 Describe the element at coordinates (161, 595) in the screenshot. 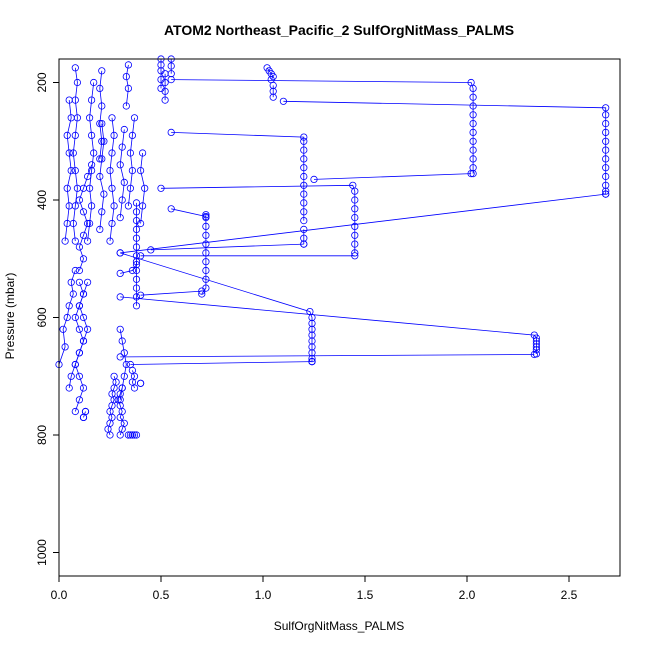

I see `x-tick-label: 0.5` at that location.